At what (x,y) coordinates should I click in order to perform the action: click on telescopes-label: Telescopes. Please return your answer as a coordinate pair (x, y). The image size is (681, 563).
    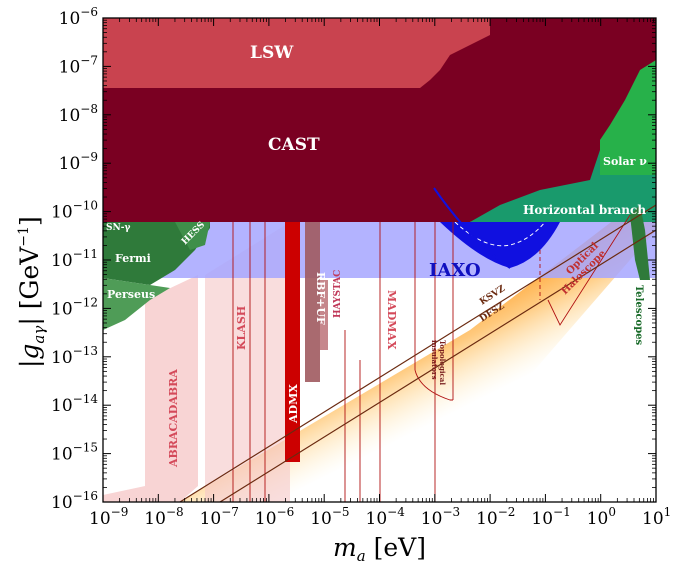
    Looking at the image, I should click on (638, 315).